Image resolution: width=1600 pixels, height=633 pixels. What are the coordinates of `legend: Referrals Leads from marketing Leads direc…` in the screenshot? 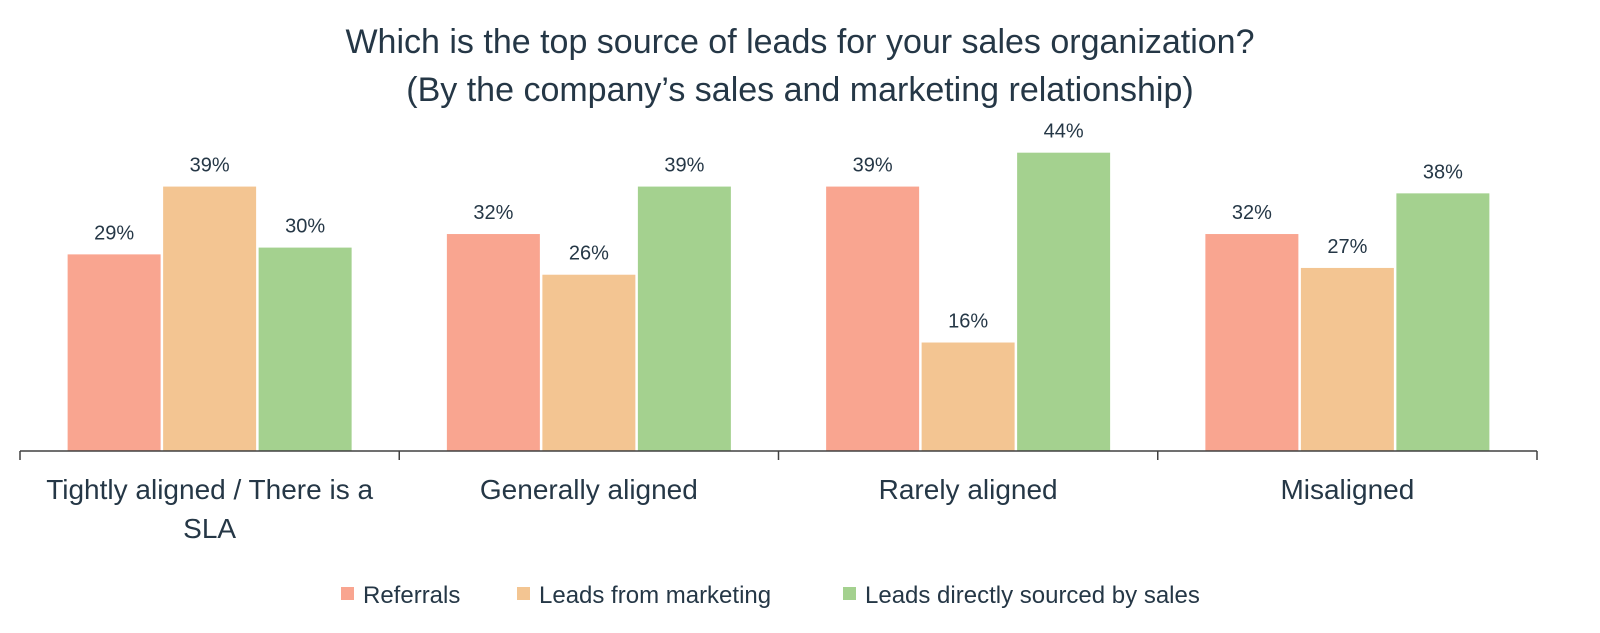 It's located at (770, 595).